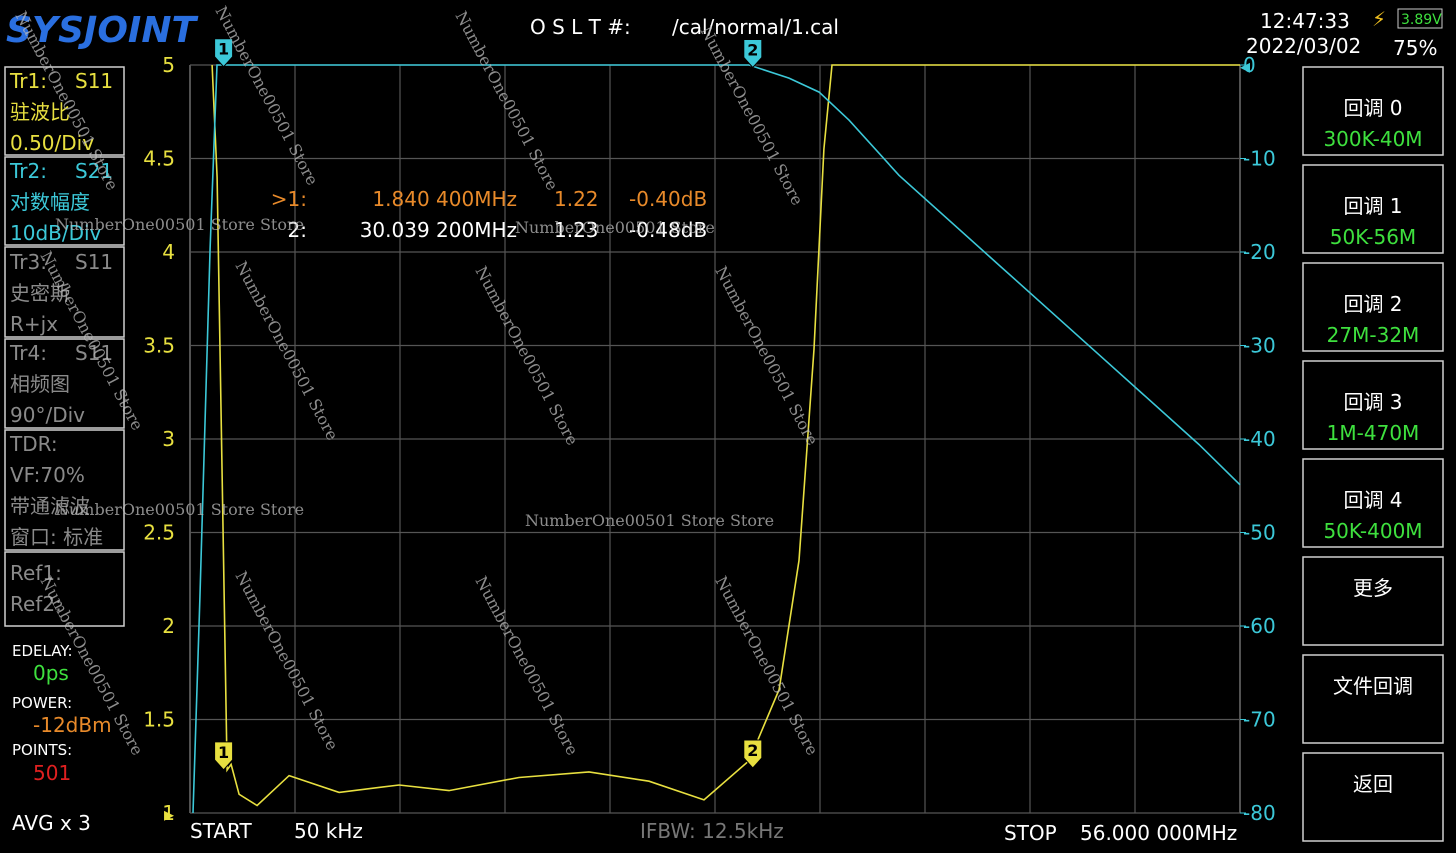  Describe the element at coordinates (576, 199) in the screenshot. I see `readout-s11: 1.22` at that location.